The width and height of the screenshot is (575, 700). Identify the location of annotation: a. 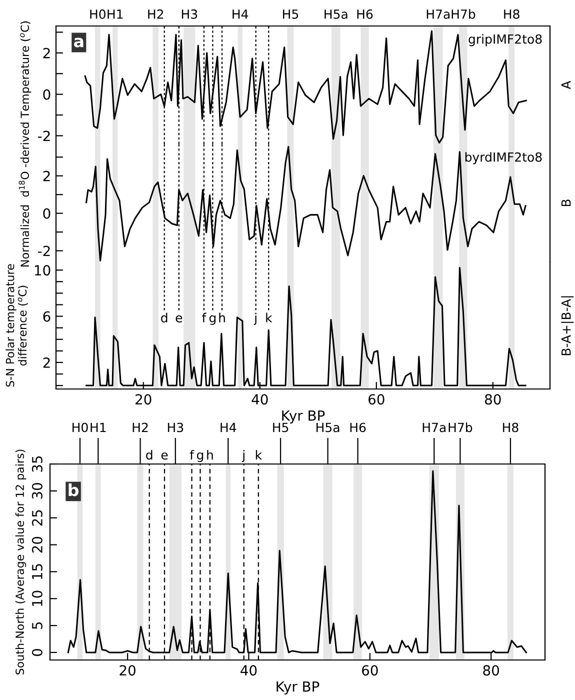
(79, 43).